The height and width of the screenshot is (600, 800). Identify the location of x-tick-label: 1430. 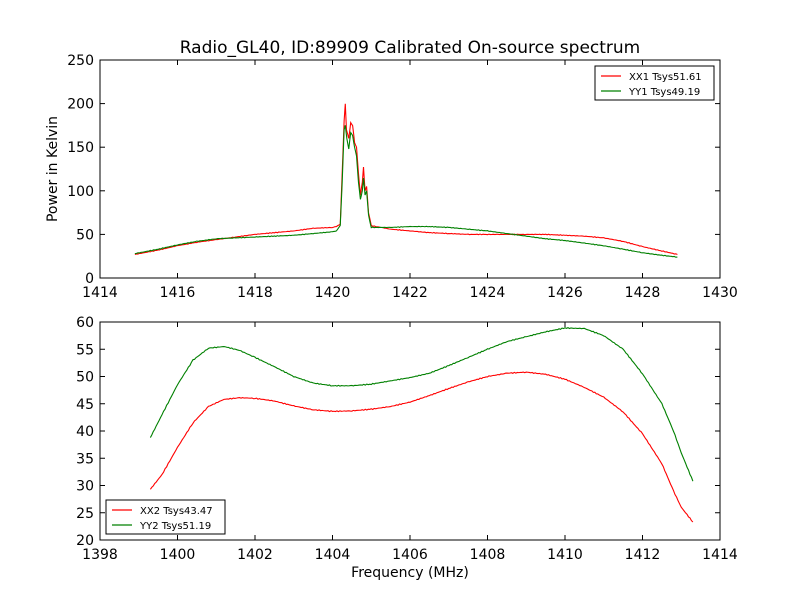
(720, 293).